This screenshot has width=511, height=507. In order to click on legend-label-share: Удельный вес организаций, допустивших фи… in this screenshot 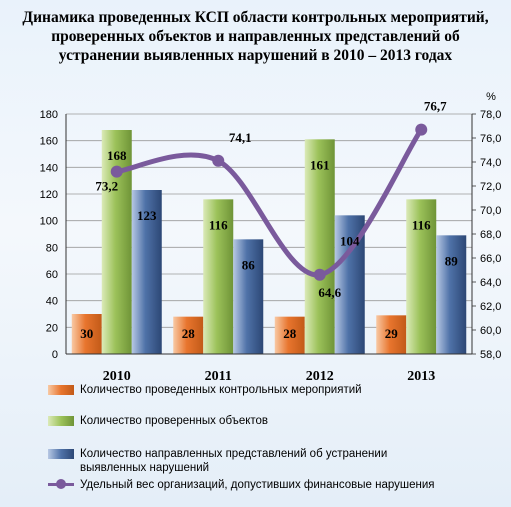, I will do `click(257, 485)`.